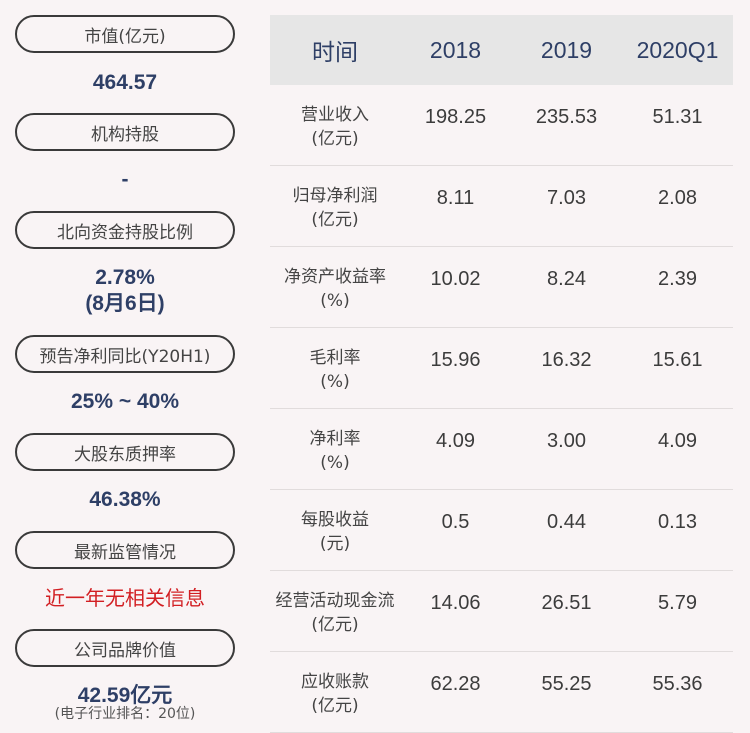 The image size is (750, 733). What do you see at coordinates (335, 439) in the screenshot?
I see `row-label-main: 净利率` at bounding box center [335, 439].